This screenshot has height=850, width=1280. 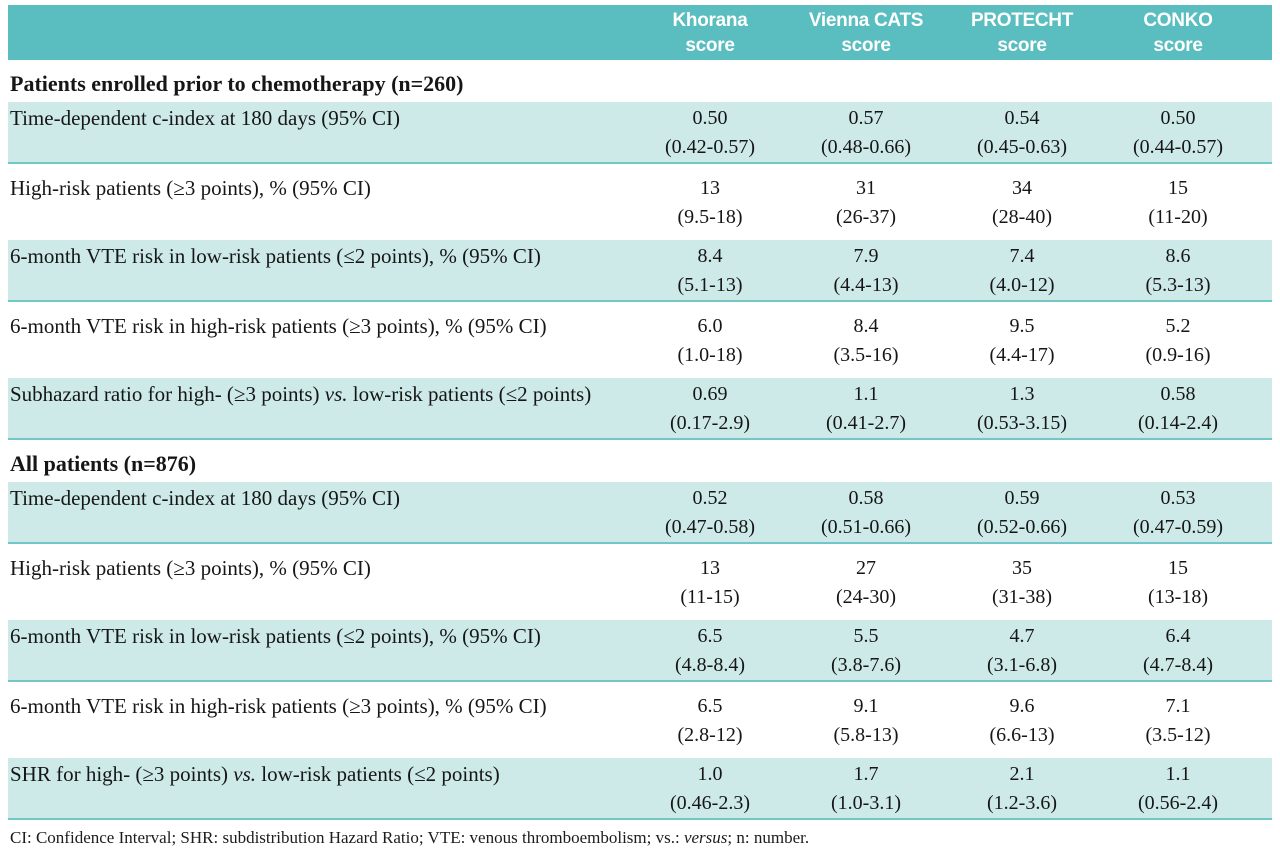 I want to click on confidence-interval: (0.47-0.58), so click(x=710, y=527).